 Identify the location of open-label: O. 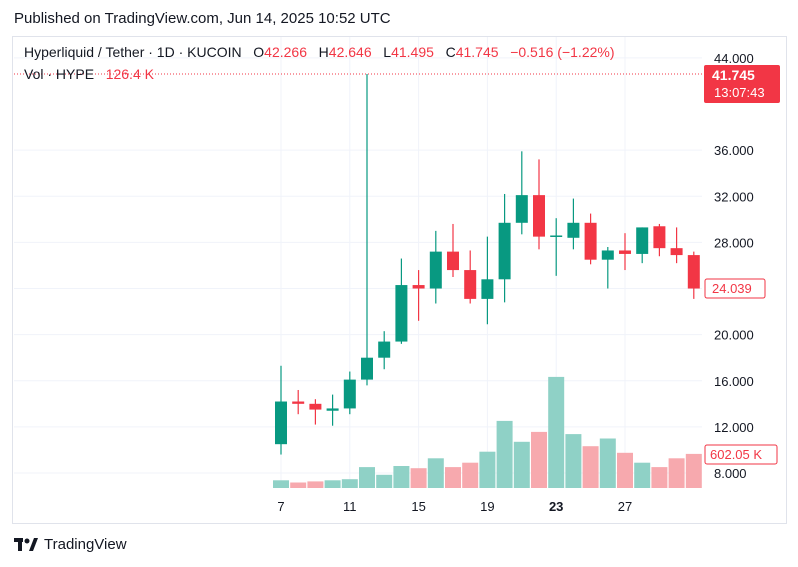
(259, 52).